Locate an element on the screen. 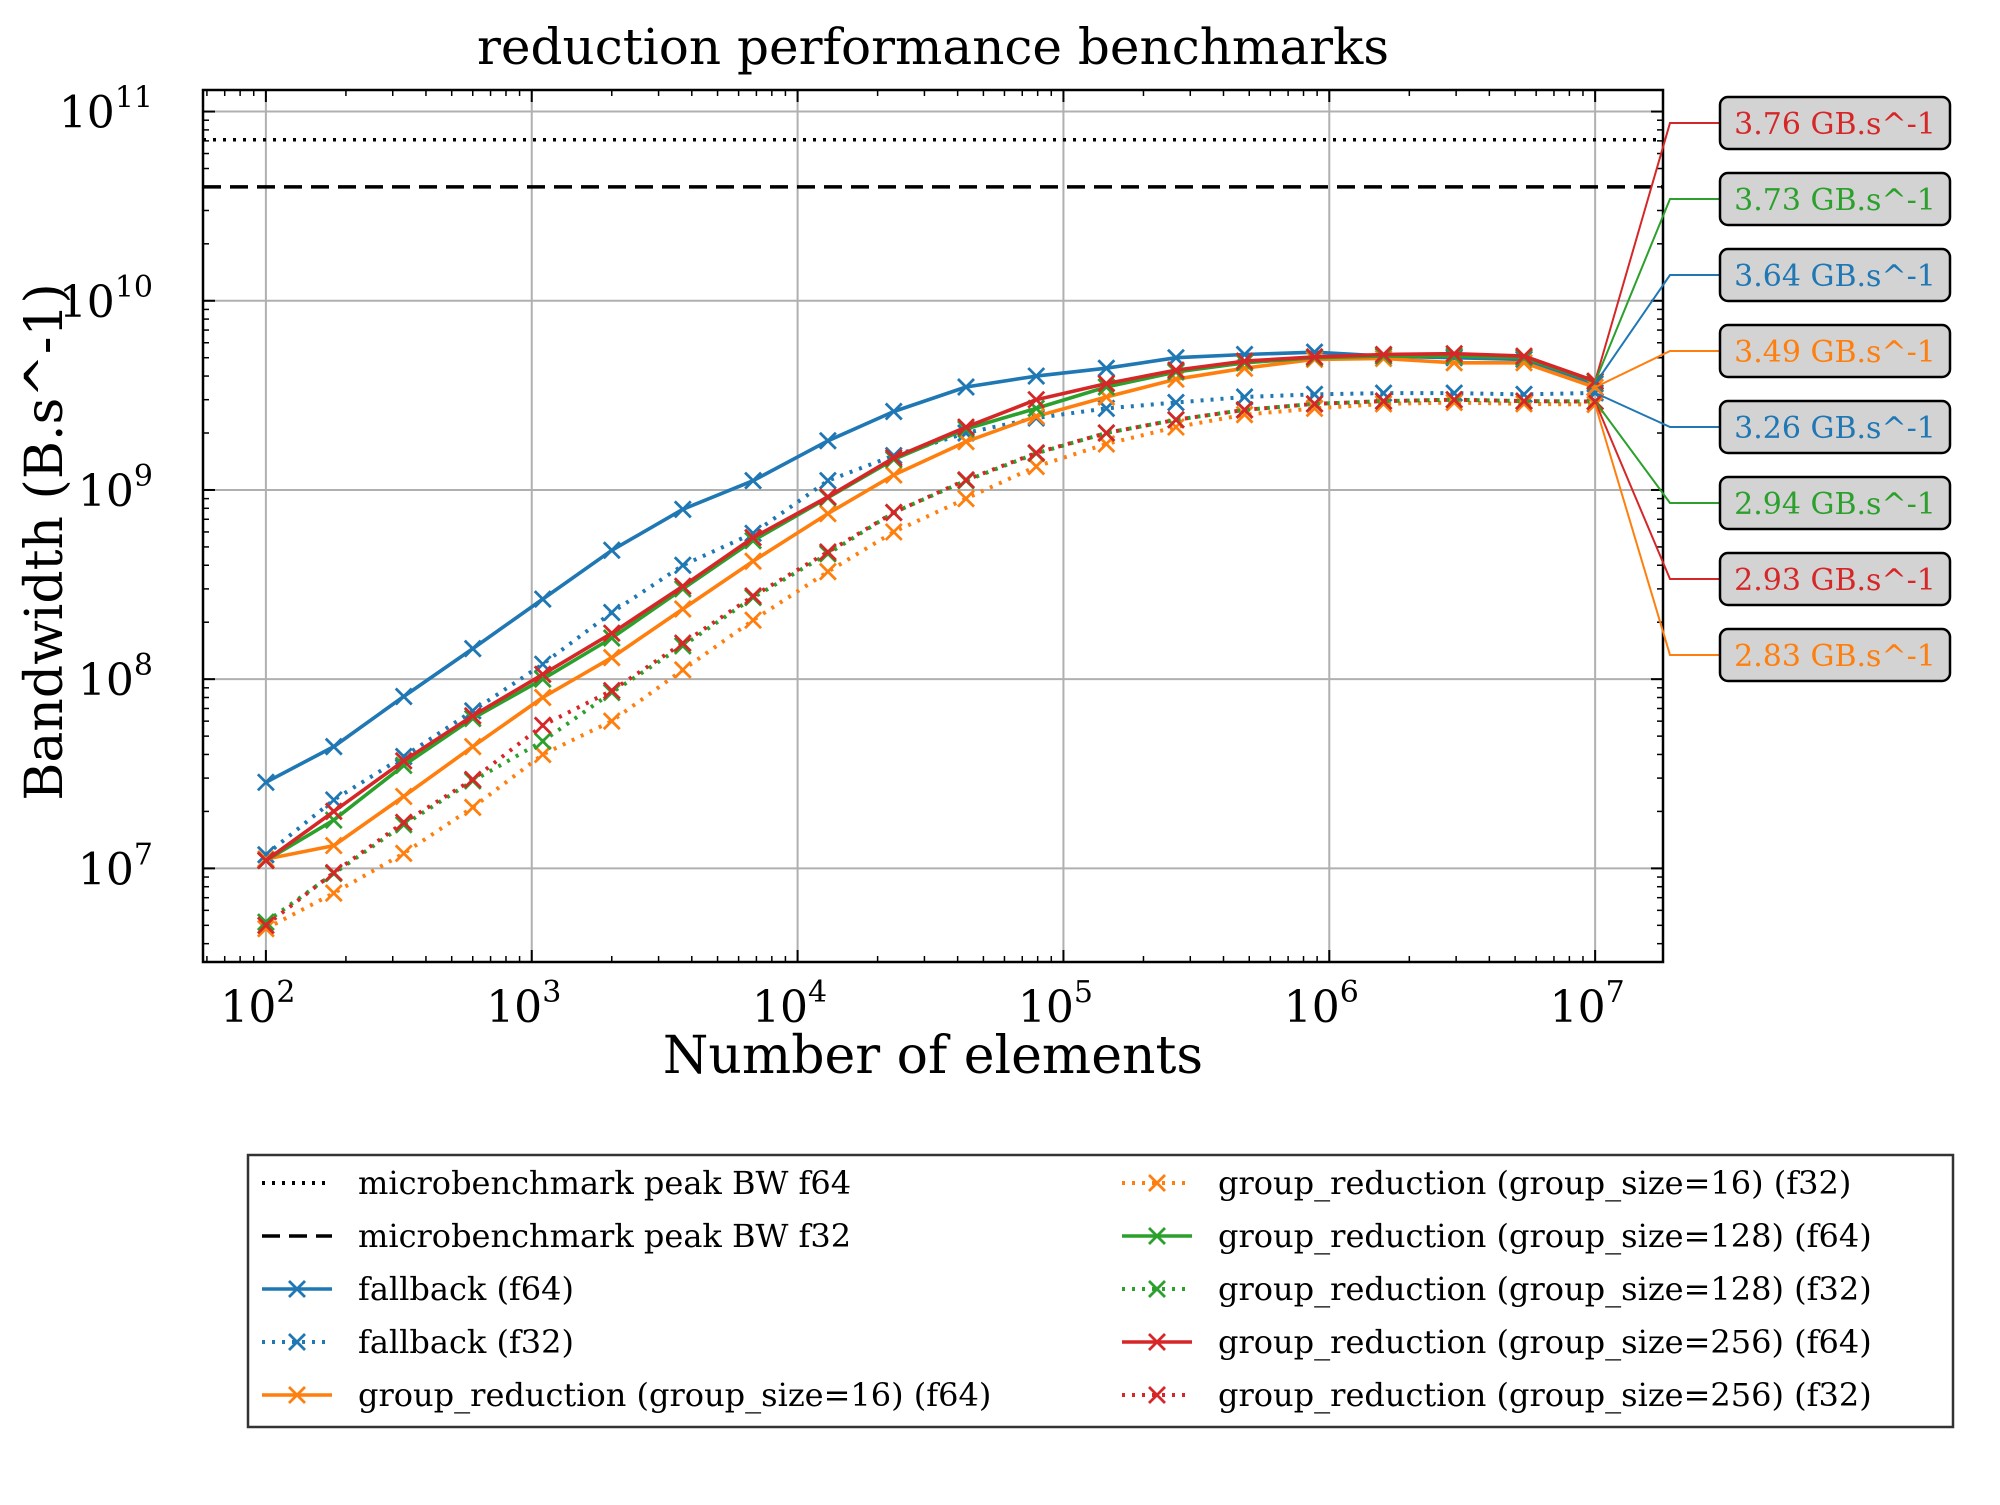  callout-label: 3.49 GB.s^-1 is located at coordinates (1835, 352).